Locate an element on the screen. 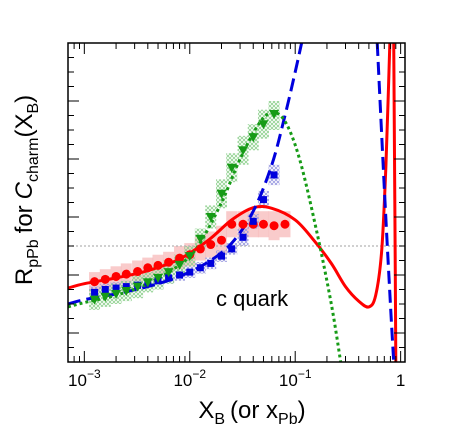 This screenshot has height=433, width=450. x-tick-label: 10⁻¹ is located at coordinates (295, 378).